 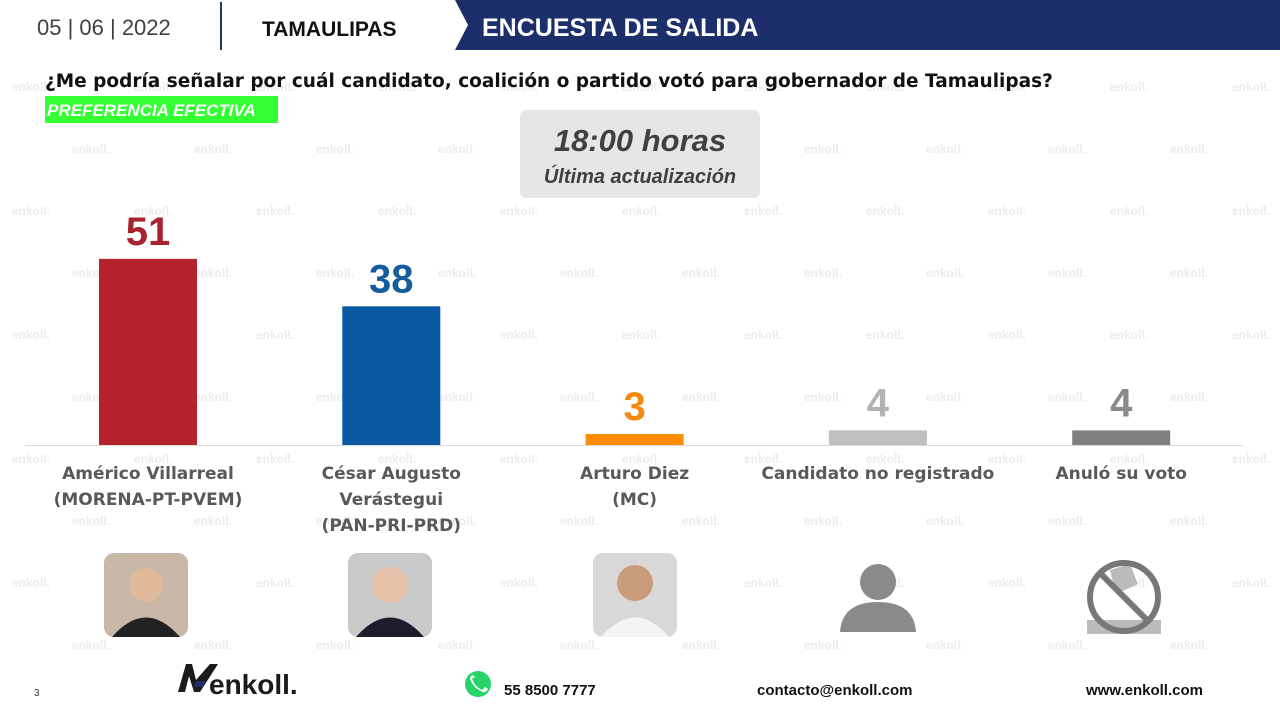 What do you see at coordinates (479, 684) in the screenshot?
I see `whatsapp-glyph` at bounding box center [479, 684].